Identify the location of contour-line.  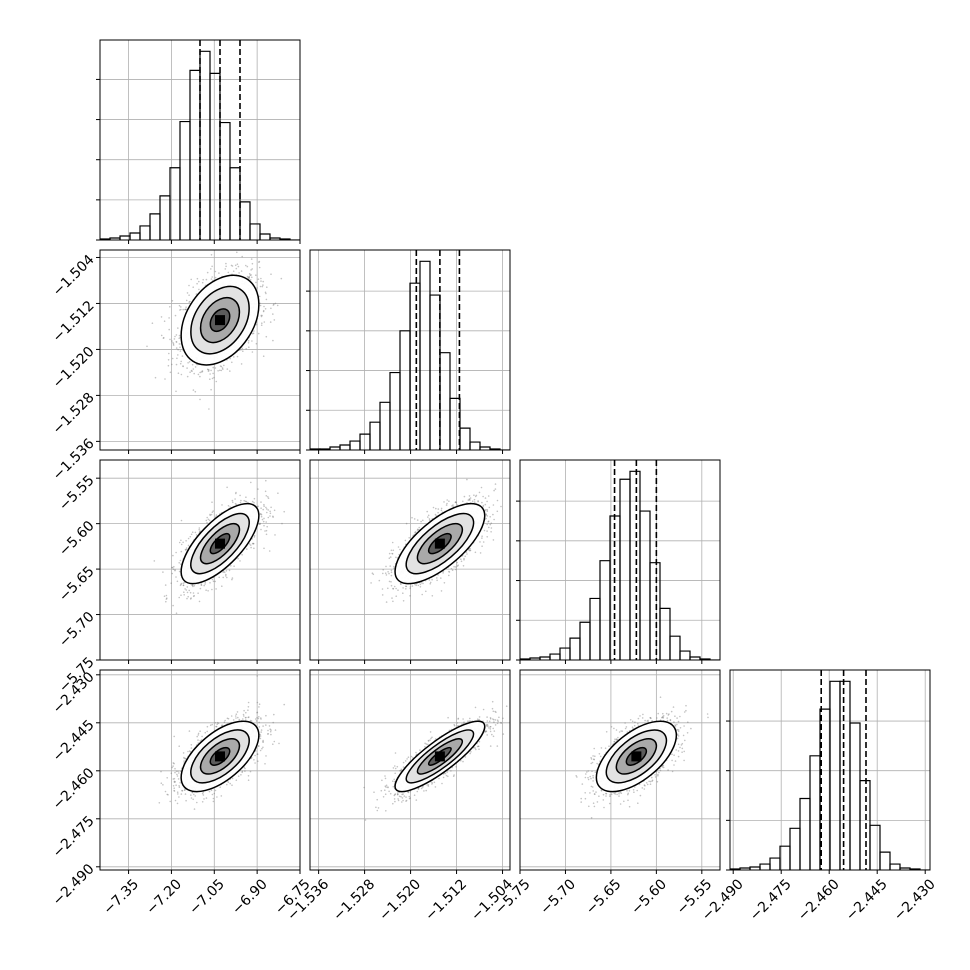
(220, 543).